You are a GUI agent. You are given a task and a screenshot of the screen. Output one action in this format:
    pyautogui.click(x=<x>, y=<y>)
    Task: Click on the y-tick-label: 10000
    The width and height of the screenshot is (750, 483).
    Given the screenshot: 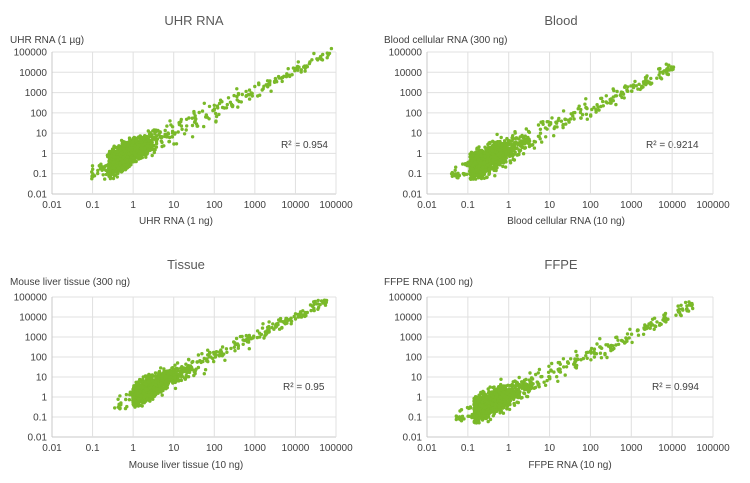 What is the action you would take?
    pyautogui.click(x=33, y=318)
    